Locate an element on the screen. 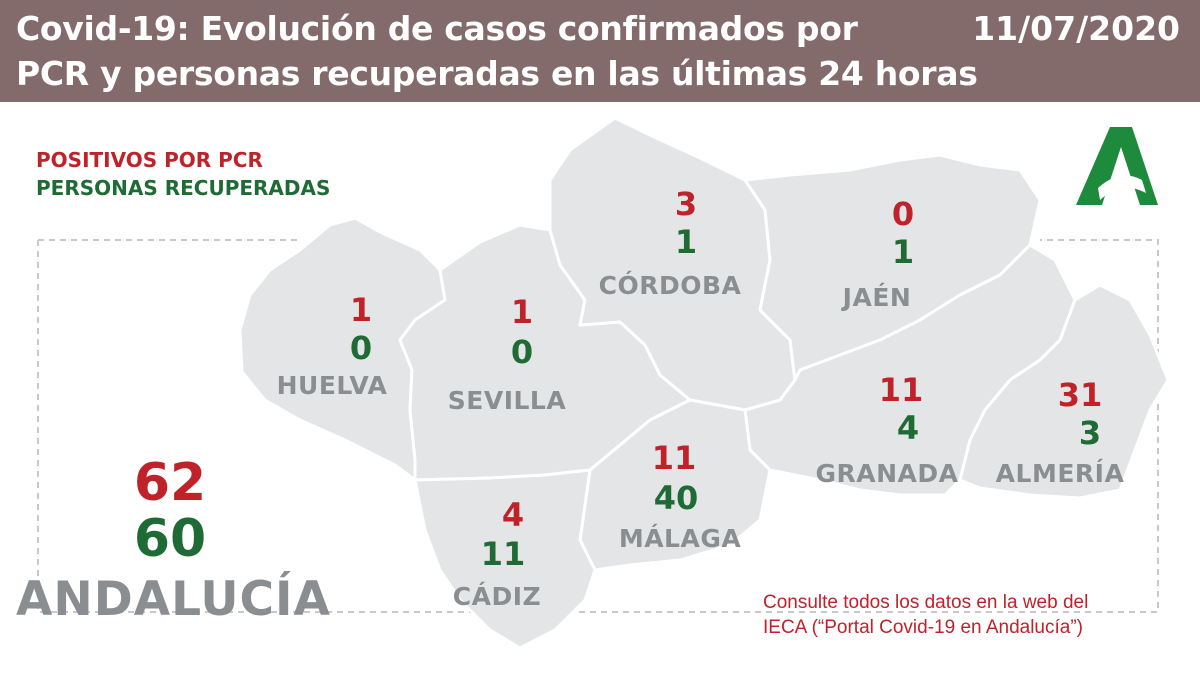 The image size is (1200, 674). almeria-recovered-count: 3 is located at coordinates (1090, 433).